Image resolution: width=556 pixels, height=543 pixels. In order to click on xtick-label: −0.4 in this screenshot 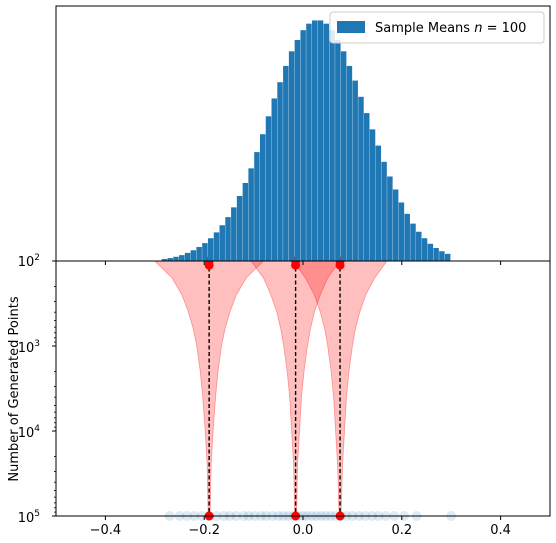, I will do `click(106, 530)`.